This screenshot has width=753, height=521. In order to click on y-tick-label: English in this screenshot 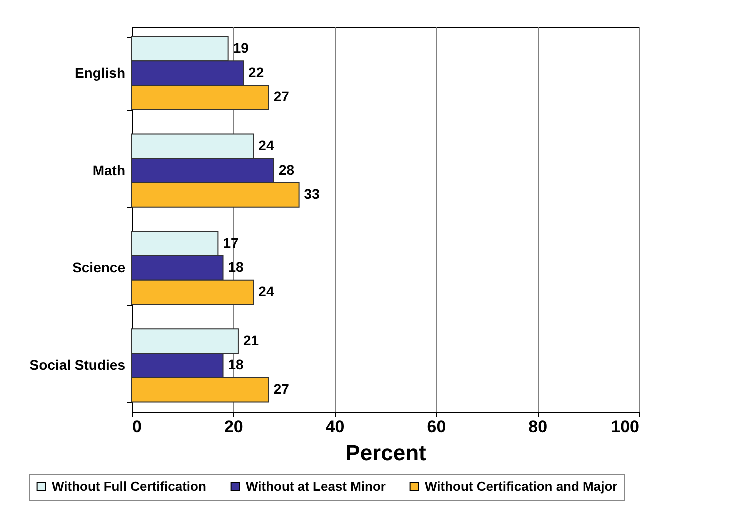, I will do `click(100, 72)`.